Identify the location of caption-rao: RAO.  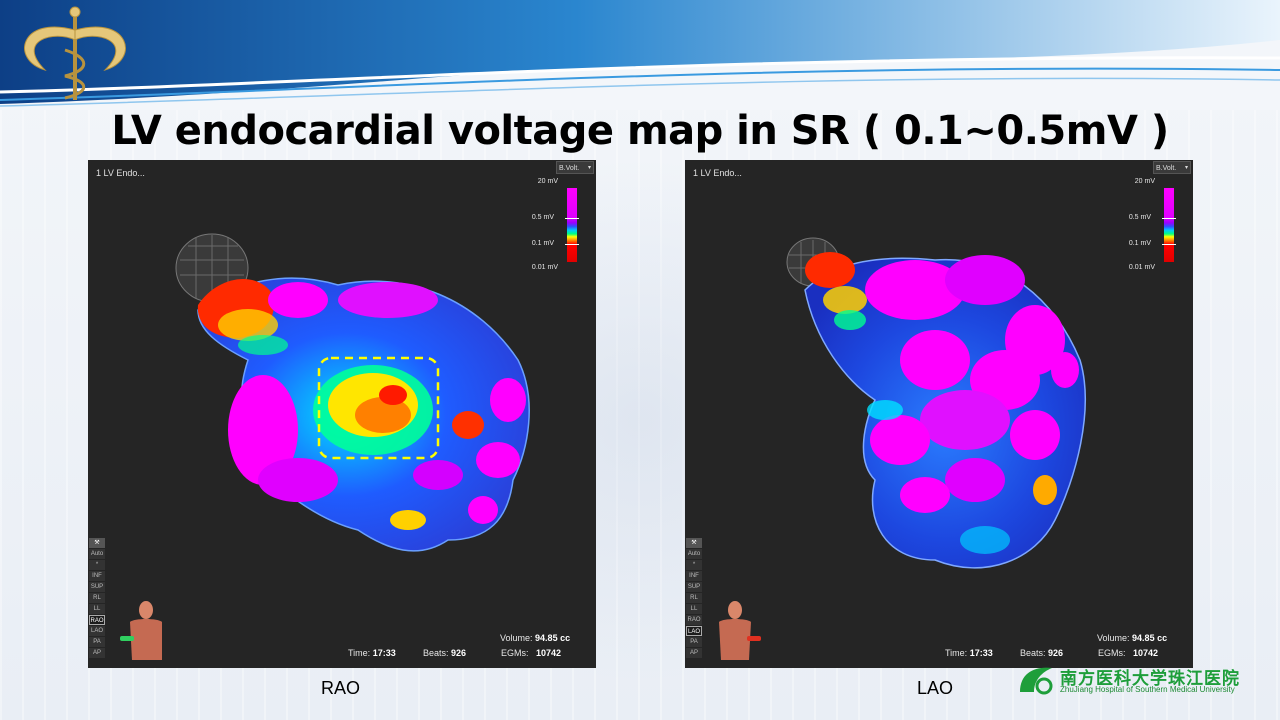
(341, 688).